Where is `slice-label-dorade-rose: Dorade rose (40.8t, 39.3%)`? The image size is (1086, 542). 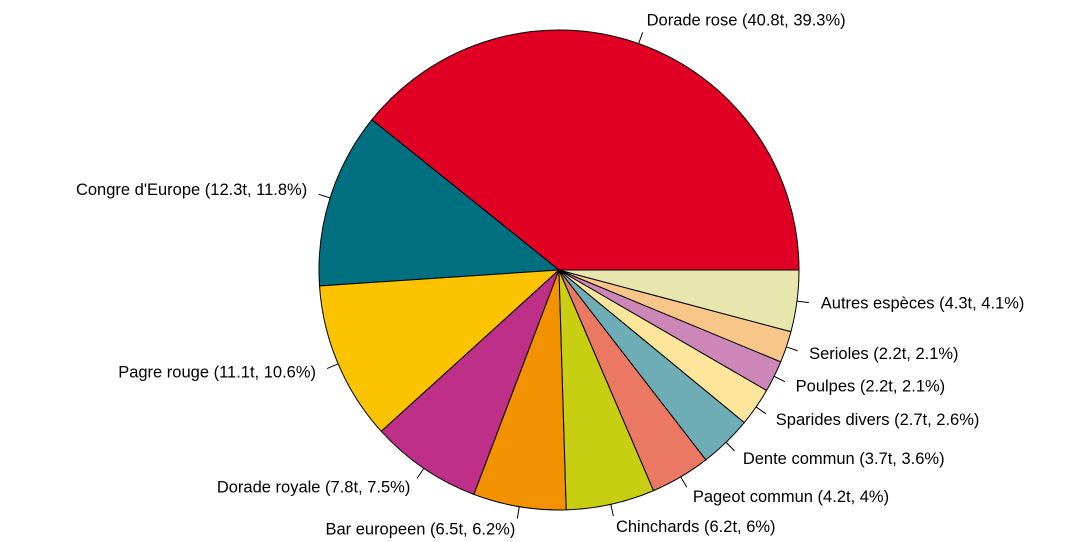 slice-label-dorade-rose: Dorade rose (40.8t, 39.3%) is located at coordinates (746, 20).